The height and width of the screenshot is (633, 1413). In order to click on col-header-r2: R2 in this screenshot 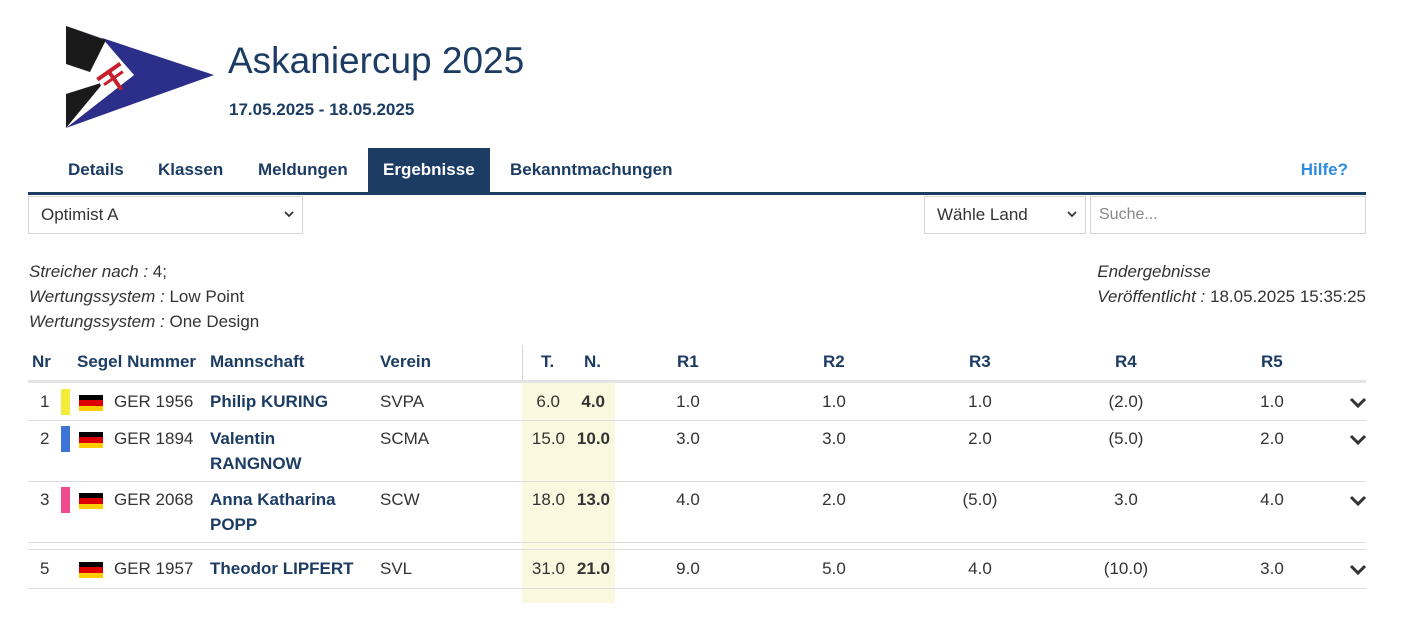, I will do `click(834, 361)`.